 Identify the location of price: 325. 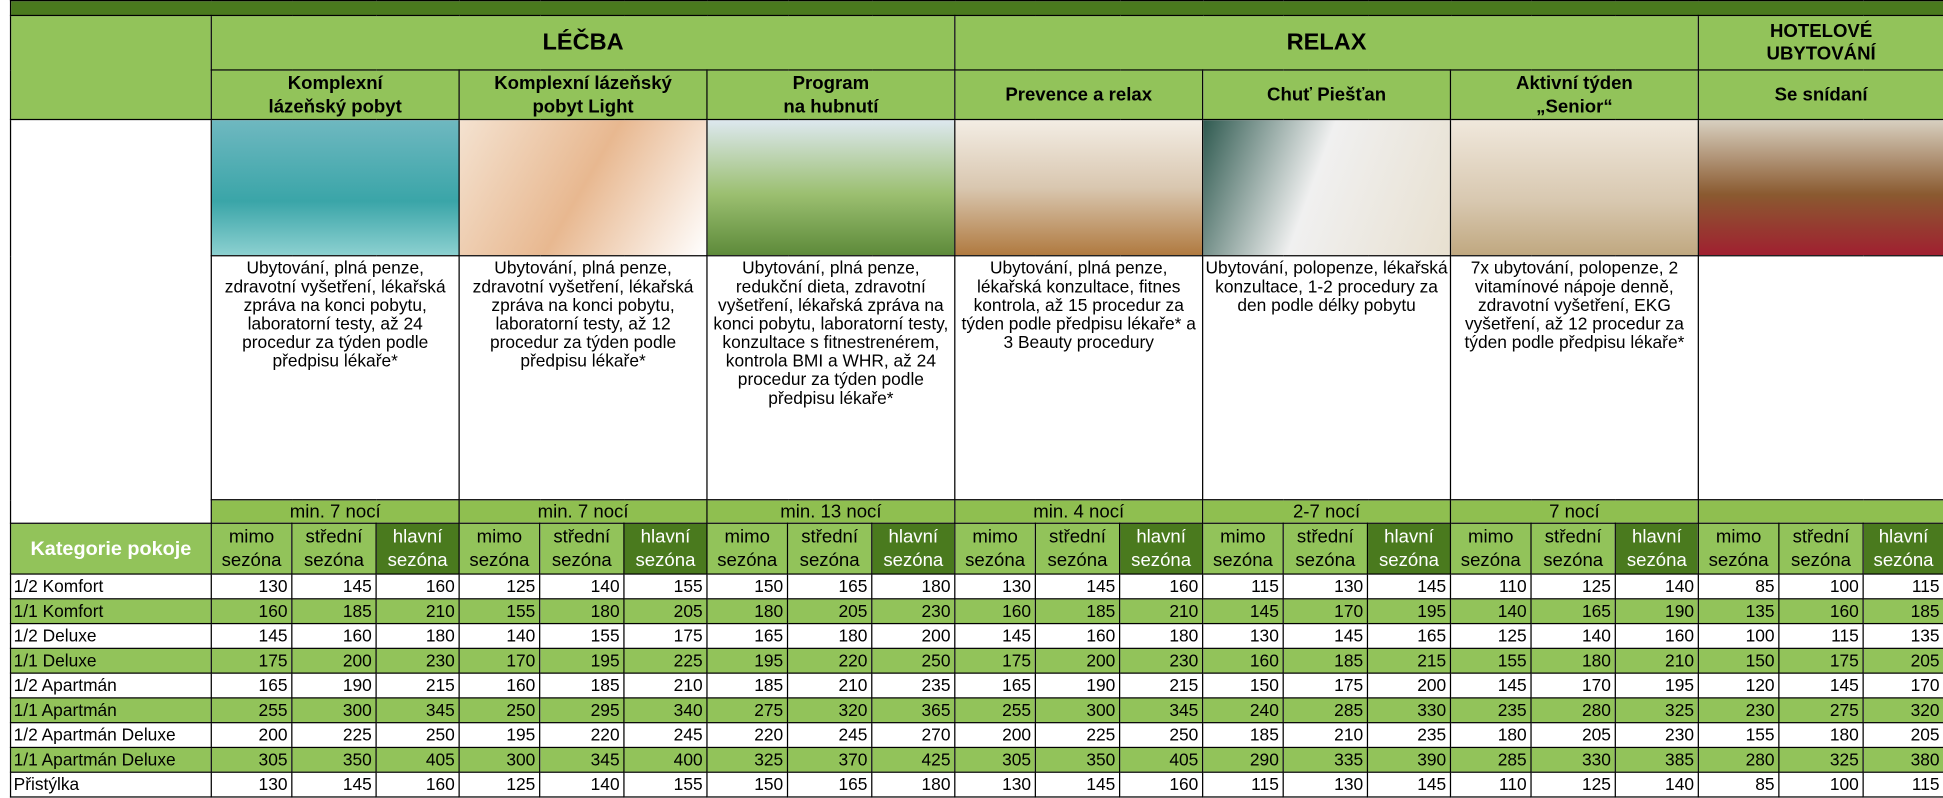
(747, 759).